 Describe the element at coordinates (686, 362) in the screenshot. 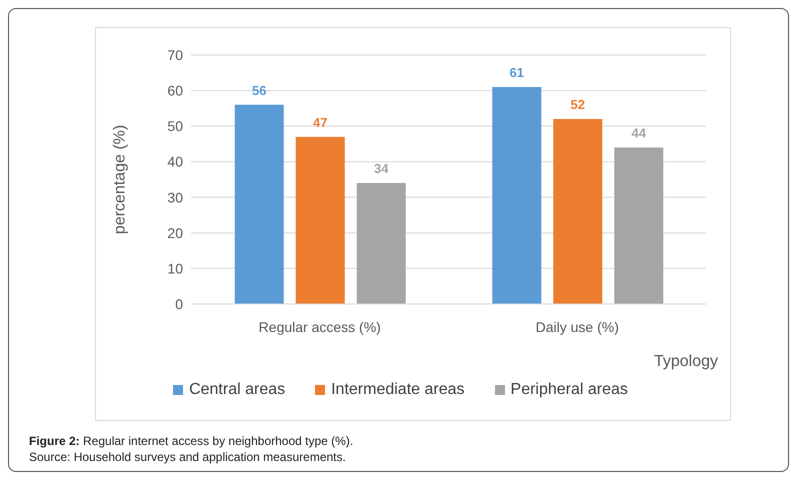

I see `x-axis-title: Typology` at that location.